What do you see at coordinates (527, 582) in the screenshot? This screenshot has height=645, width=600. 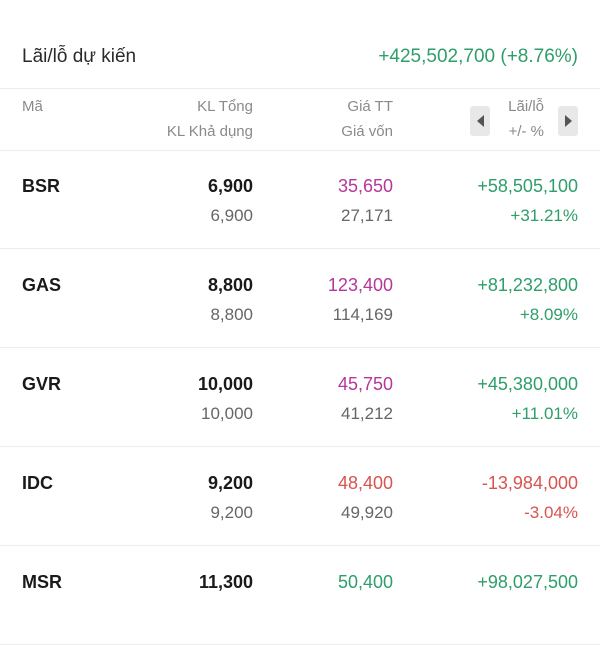 I see `holding-pl: +98,027,500` at bounding box center [527, 582].